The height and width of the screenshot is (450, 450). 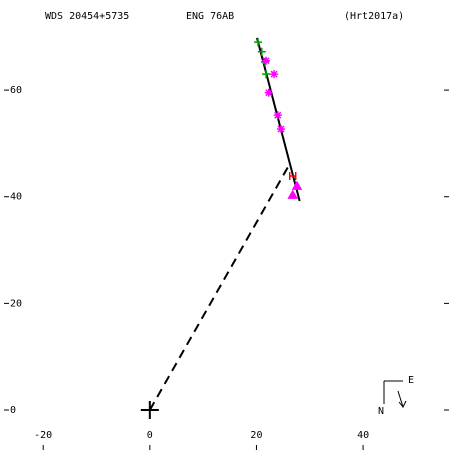 What do you see at coordinates (149, 410) in the screenshot?
I see `origin-marker` at bounding box center [149, 410].